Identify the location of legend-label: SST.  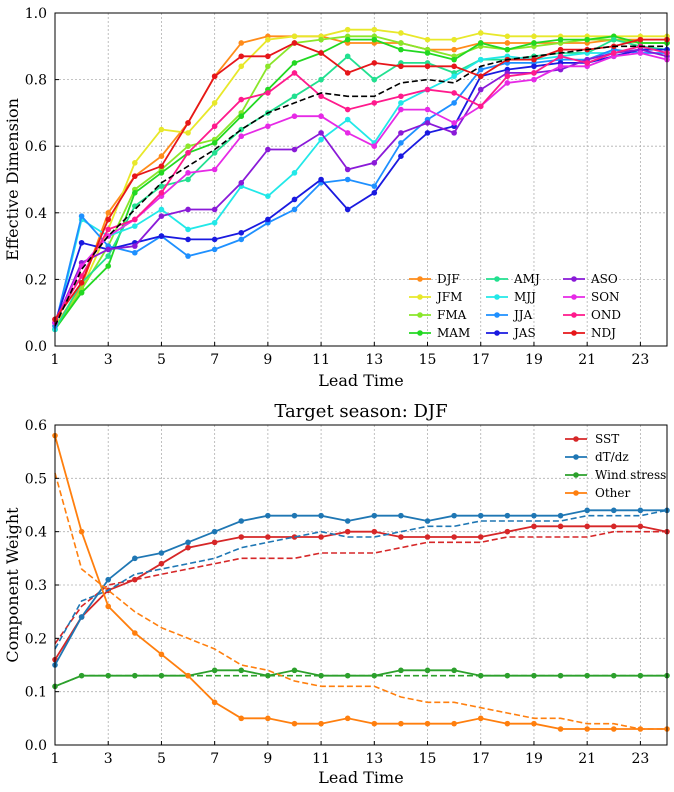
(607, 439).